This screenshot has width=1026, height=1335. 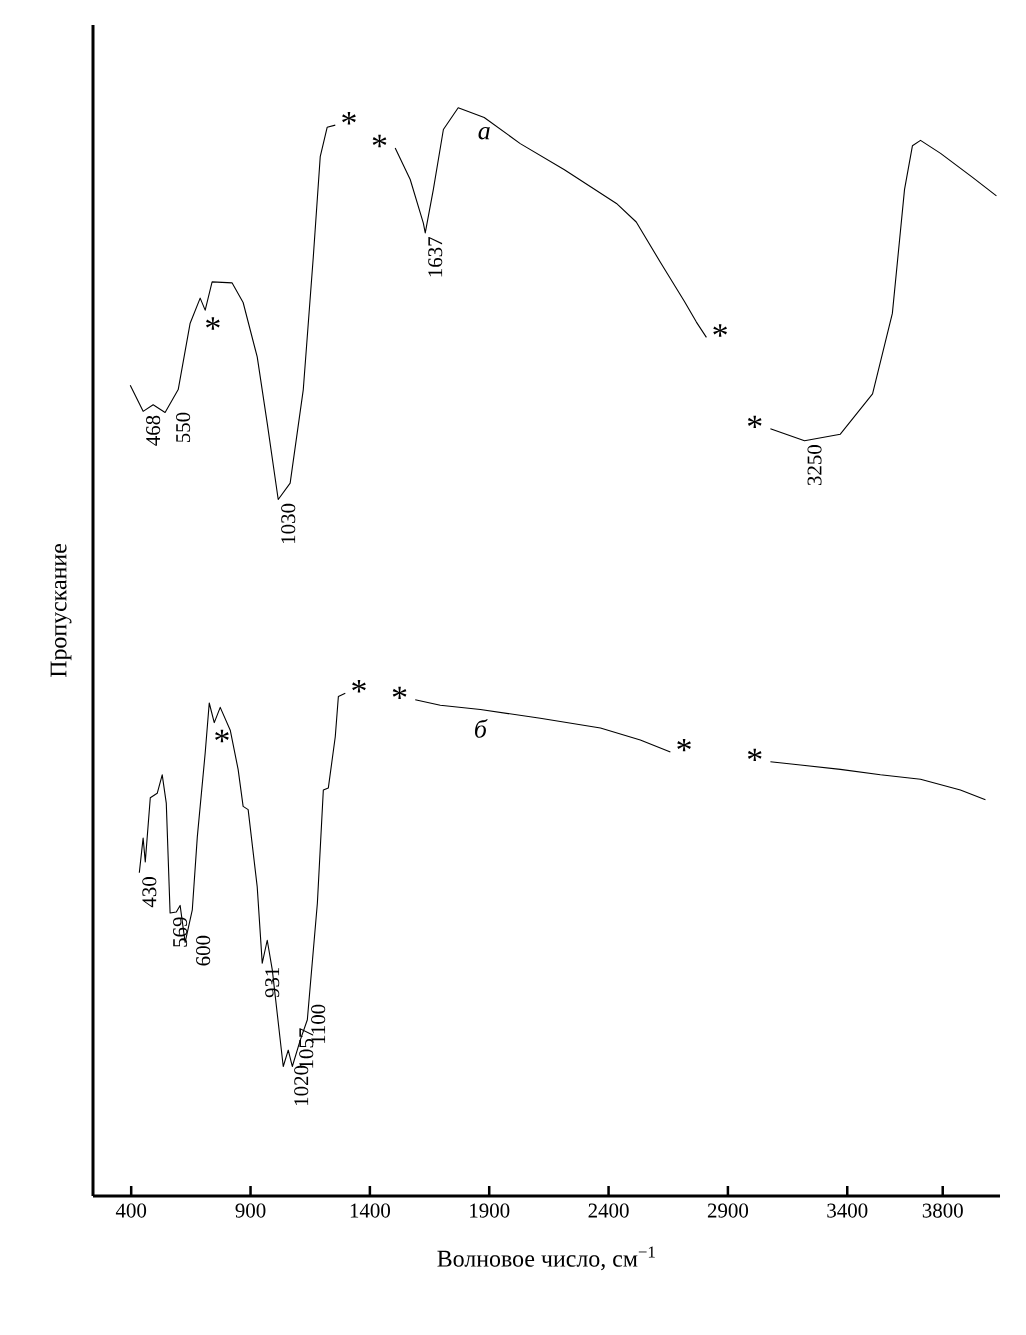 What do you see at coordinates (484, 133) in the screenshot?
I see `series-label: а` at bounding box center [484, 133].